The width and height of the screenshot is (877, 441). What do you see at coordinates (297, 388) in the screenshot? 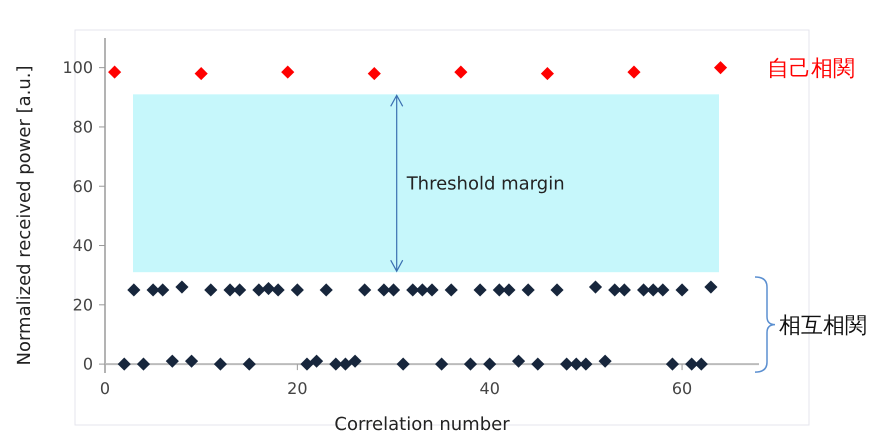
I see `x-tick-label: 20` at bounding box center [297, 388].